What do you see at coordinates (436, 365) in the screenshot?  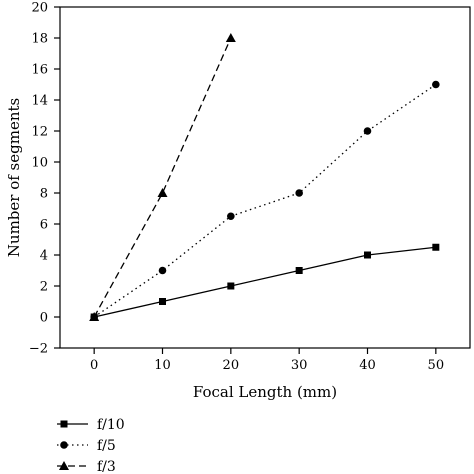 I see `x-tick-label: 50` at bounding box center [436, 365].